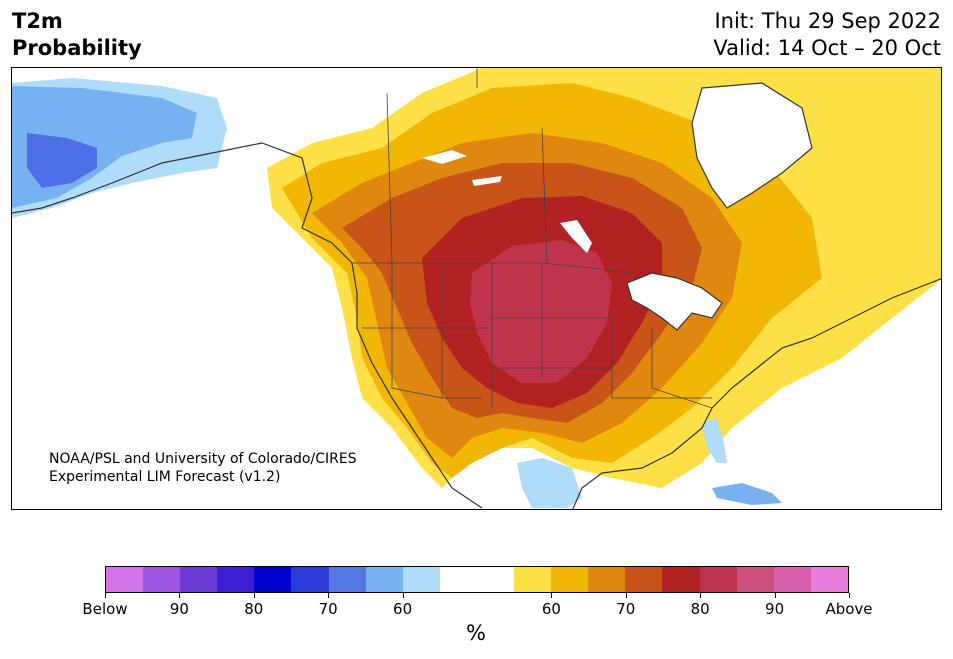 This screenshot has height=659, width=953. I want to click on florida-cool-region, so click(714, 440).